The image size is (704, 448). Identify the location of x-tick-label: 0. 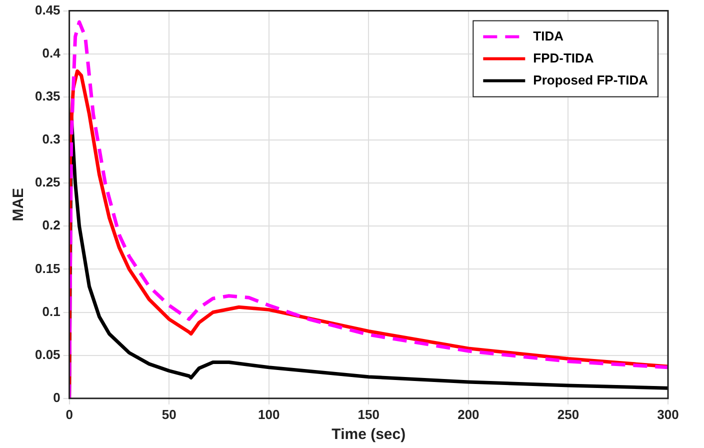
(69, 414).